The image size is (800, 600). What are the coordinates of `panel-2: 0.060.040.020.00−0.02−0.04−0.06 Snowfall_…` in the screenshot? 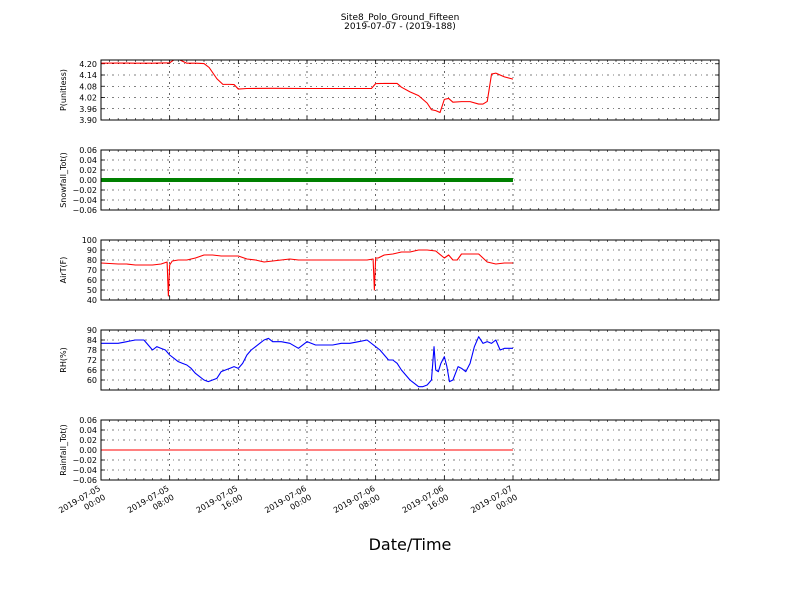 It's located at (389, 180).